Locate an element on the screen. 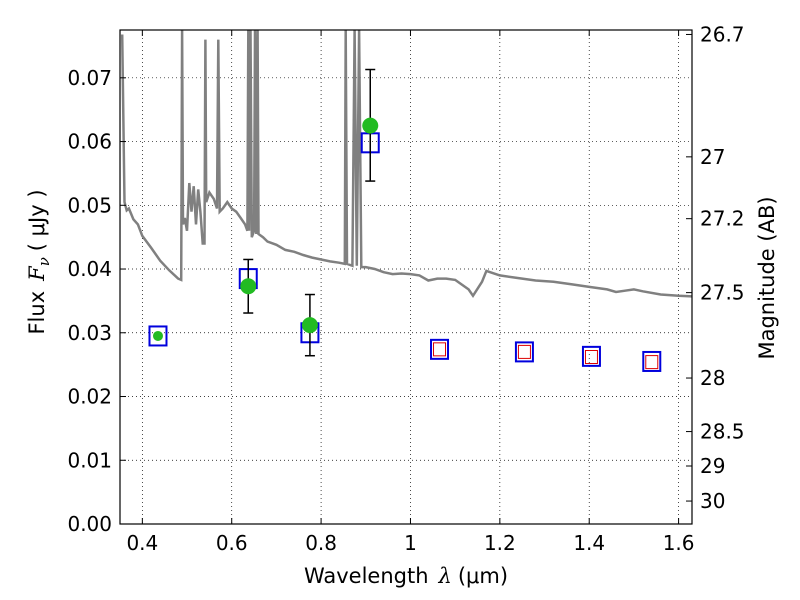 This screenshot has width=800, height=600. x-tick-label: 0.6 is located at coordinates (232, 543).